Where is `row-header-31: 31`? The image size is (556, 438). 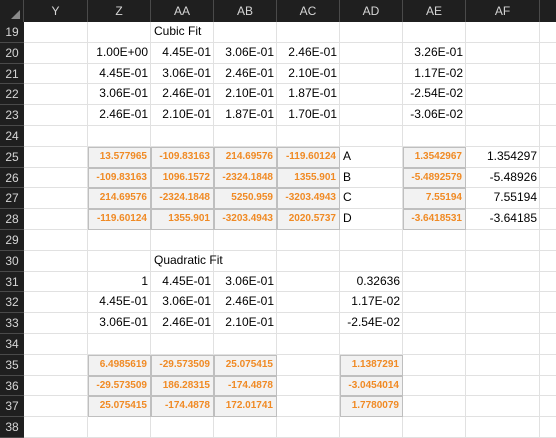 row-header-31: 31 is located at coordinates (12, 282).